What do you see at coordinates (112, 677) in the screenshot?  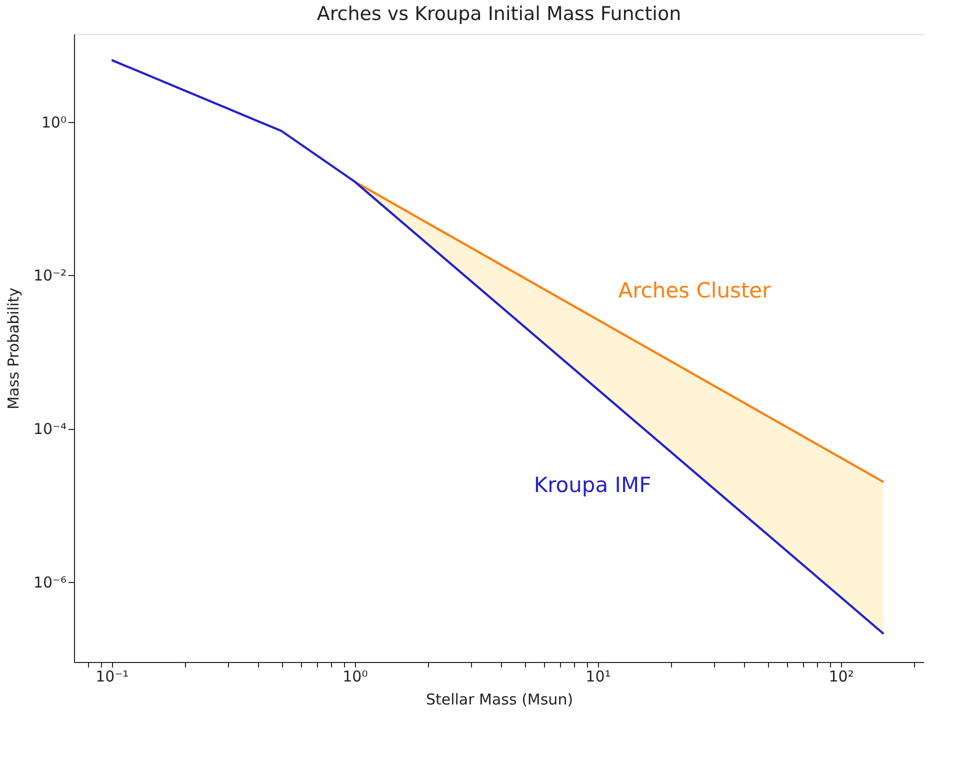 I see `x-tick-label: 10⁻¹` at bounding box center [112, 677].